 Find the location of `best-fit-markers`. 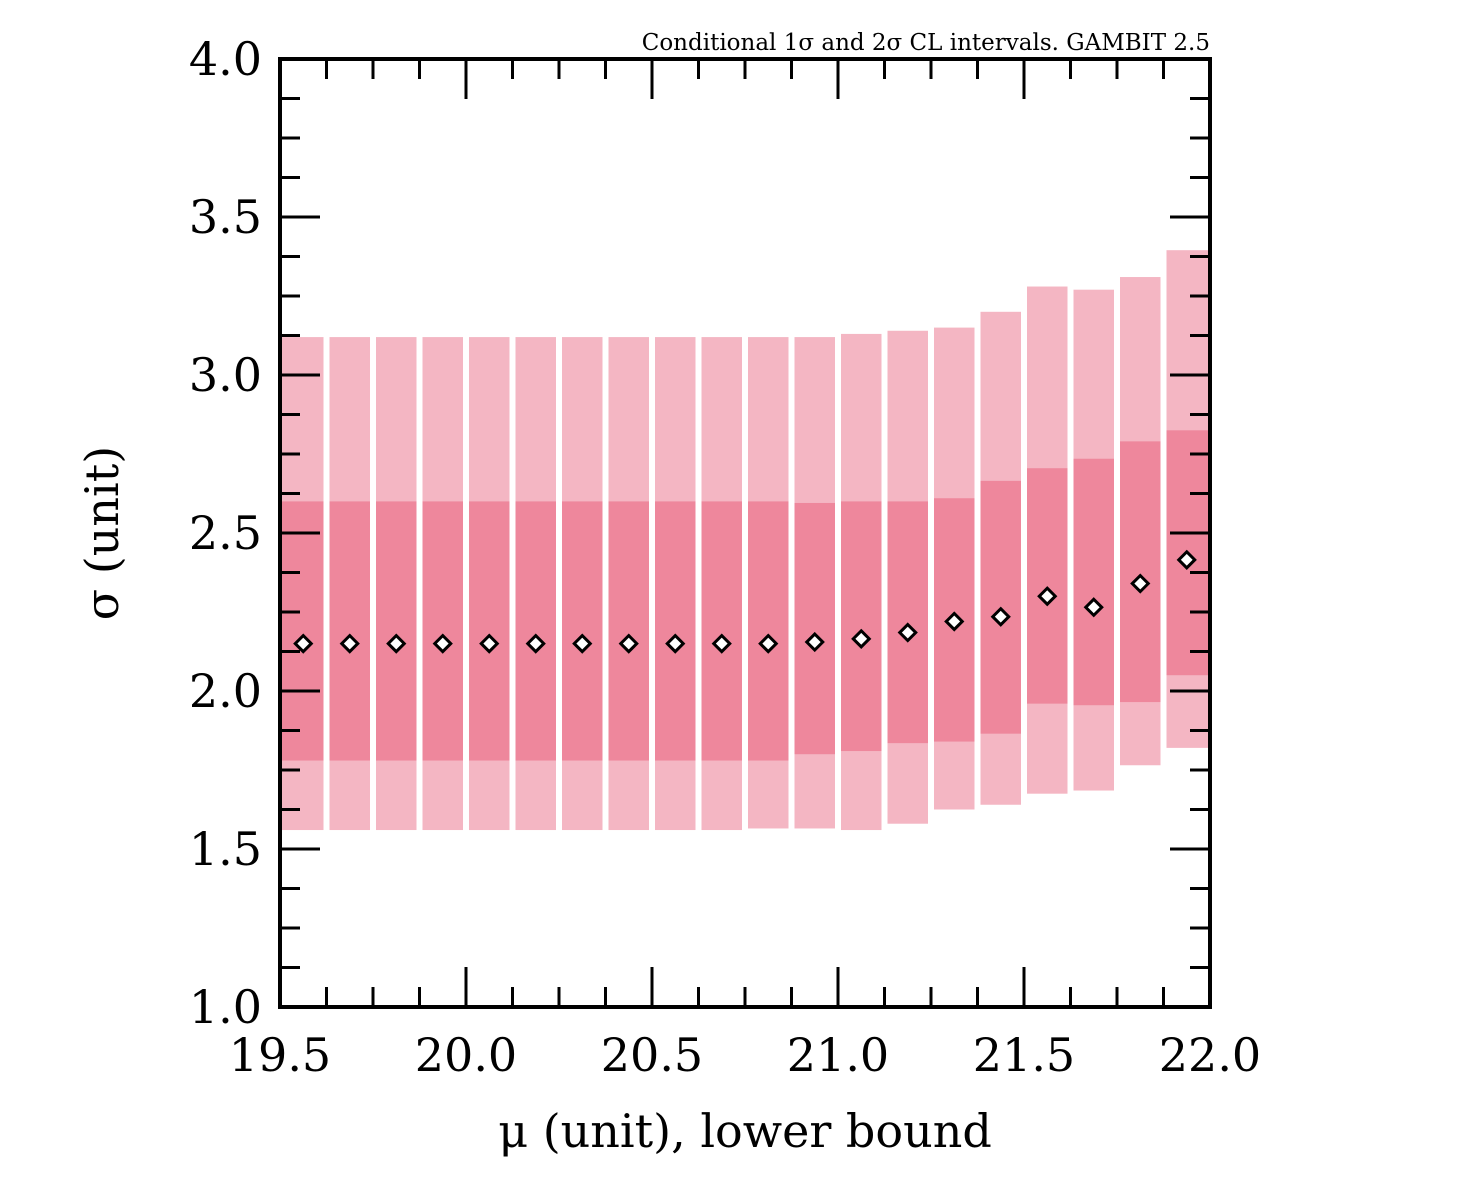

best-fit-markers is located at coordinates (745, 601).